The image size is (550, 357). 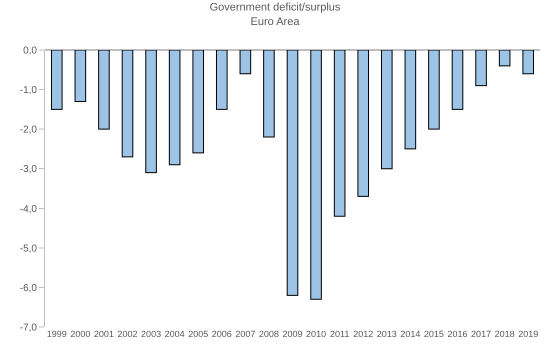 What do you see at coordinates (340, 334) in the screenshot?
I see `x-tick-label: 2011` at bounding box center [340, 334].